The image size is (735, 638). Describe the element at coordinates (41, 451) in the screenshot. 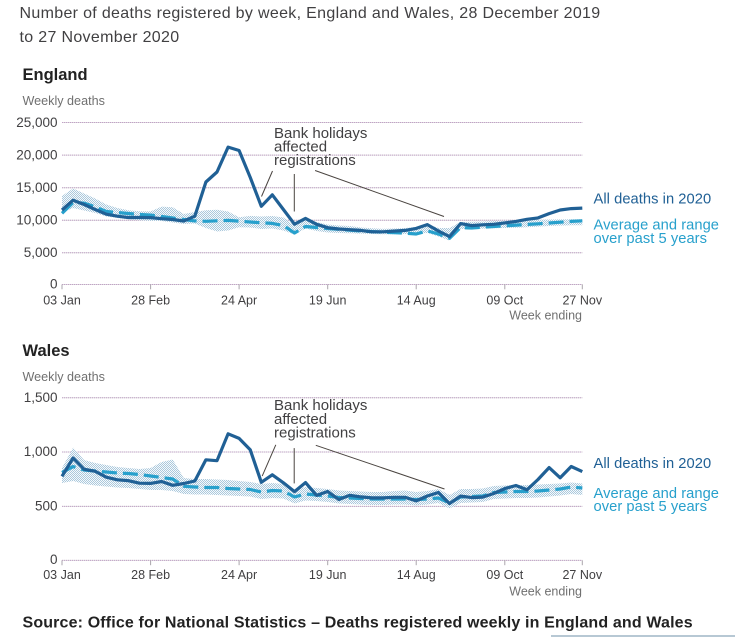

I see `svg-text: 1,000` at that location.